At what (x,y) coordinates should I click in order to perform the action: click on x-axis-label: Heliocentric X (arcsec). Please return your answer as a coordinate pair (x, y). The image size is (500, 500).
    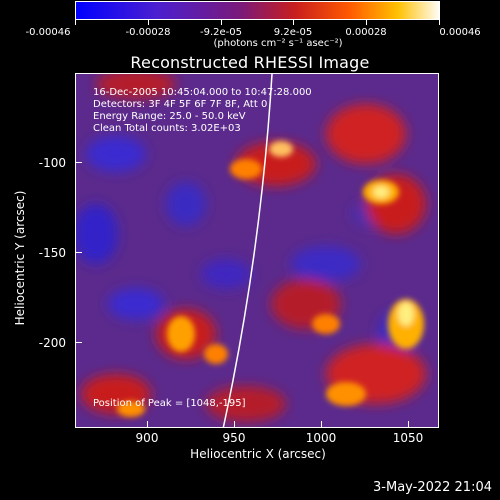
    Looking at the image, I should click on (258, 454).